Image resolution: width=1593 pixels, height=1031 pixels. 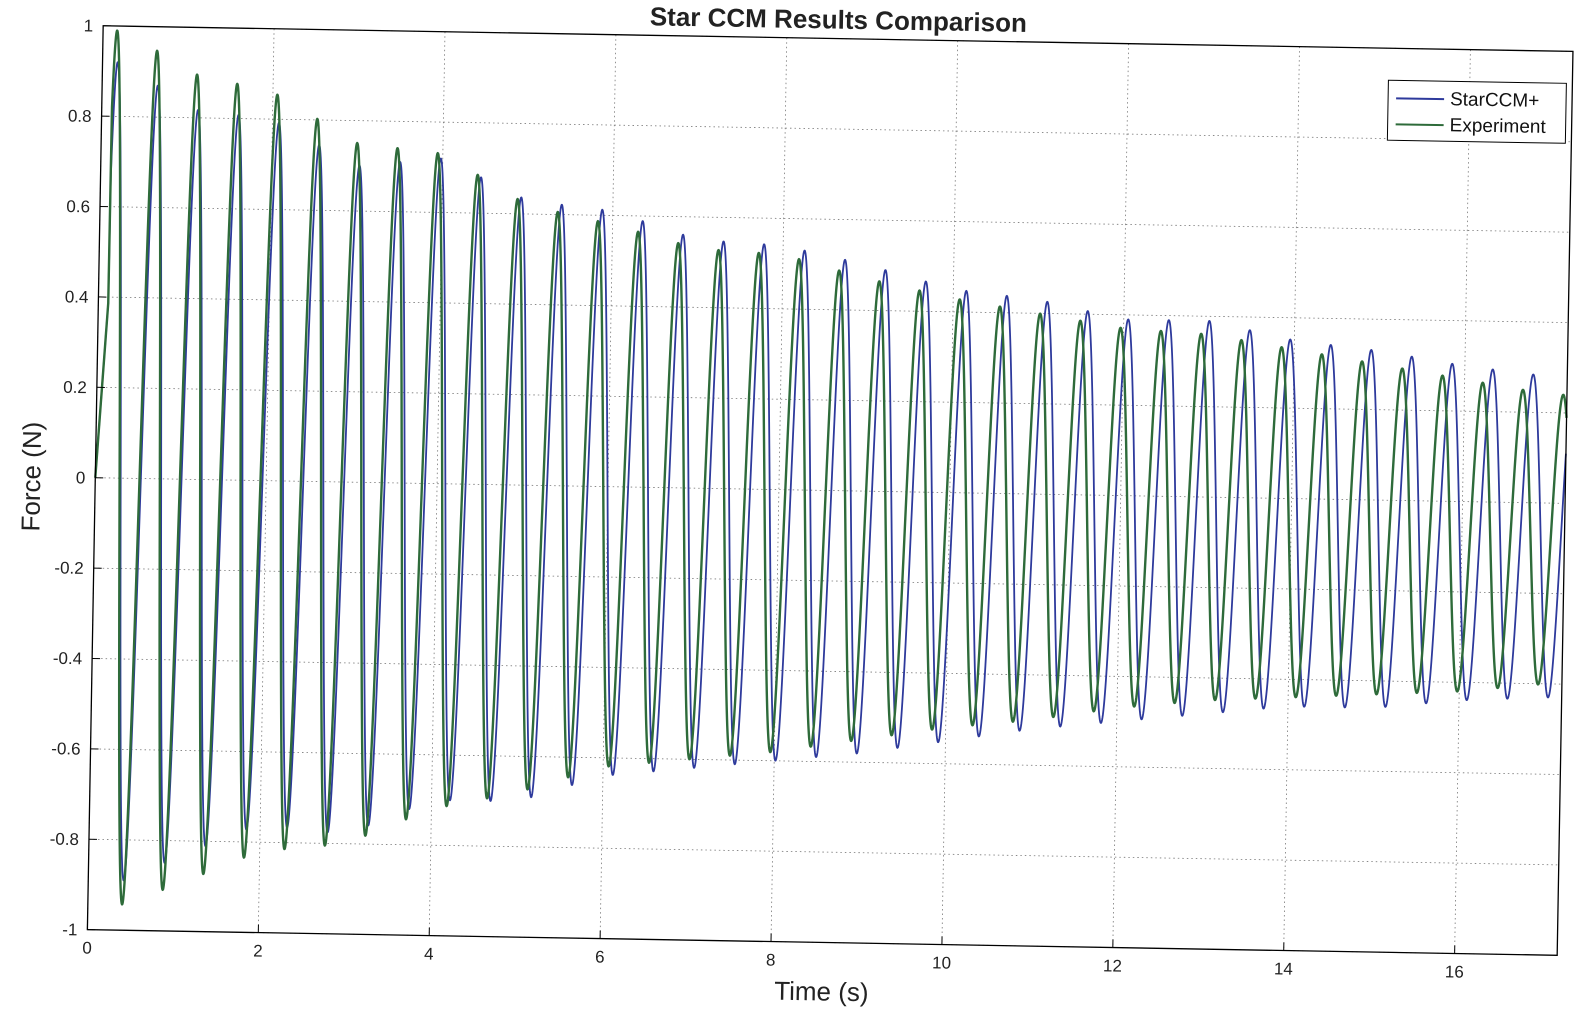 I want to click on x-tick-label: 12, so click(x=1112, y=965).